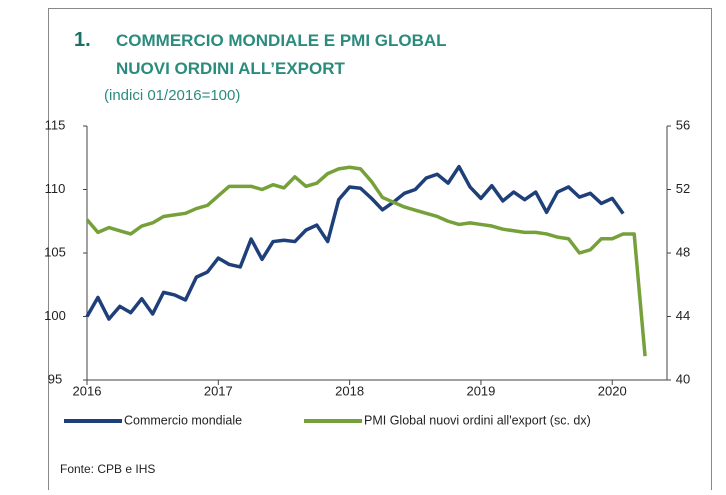  What do you see at coordinates (683, 124) in the screenshot?
I see `y2-tick-label: 56` at bounding box center [683, 124].